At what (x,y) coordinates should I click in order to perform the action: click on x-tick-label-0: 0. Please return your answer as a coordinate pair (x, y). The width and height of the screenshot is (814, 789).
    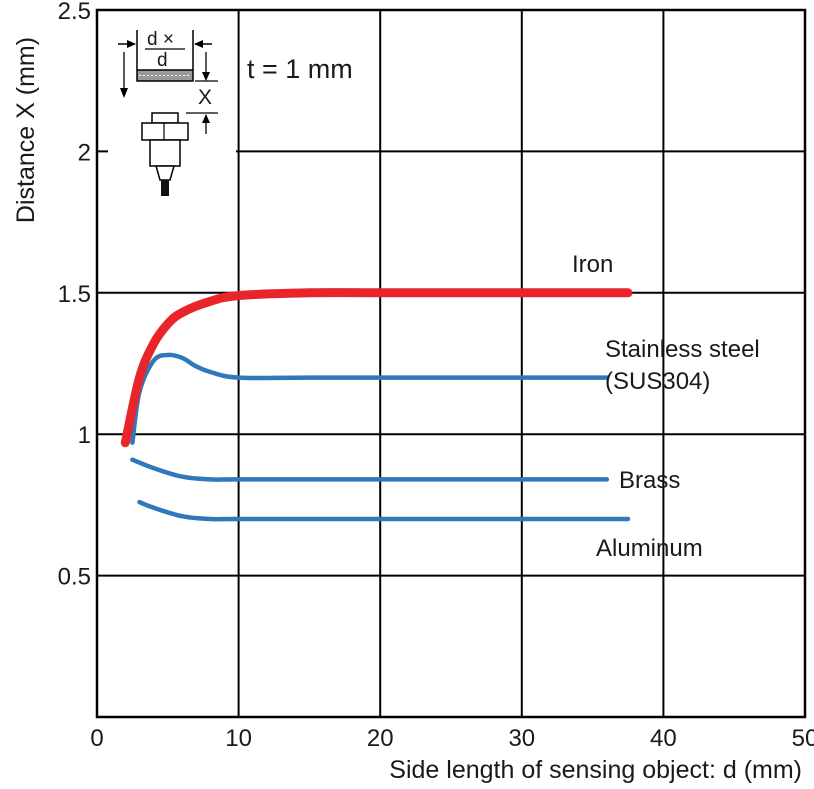
    Looking at the image, I should click on (96, 738).